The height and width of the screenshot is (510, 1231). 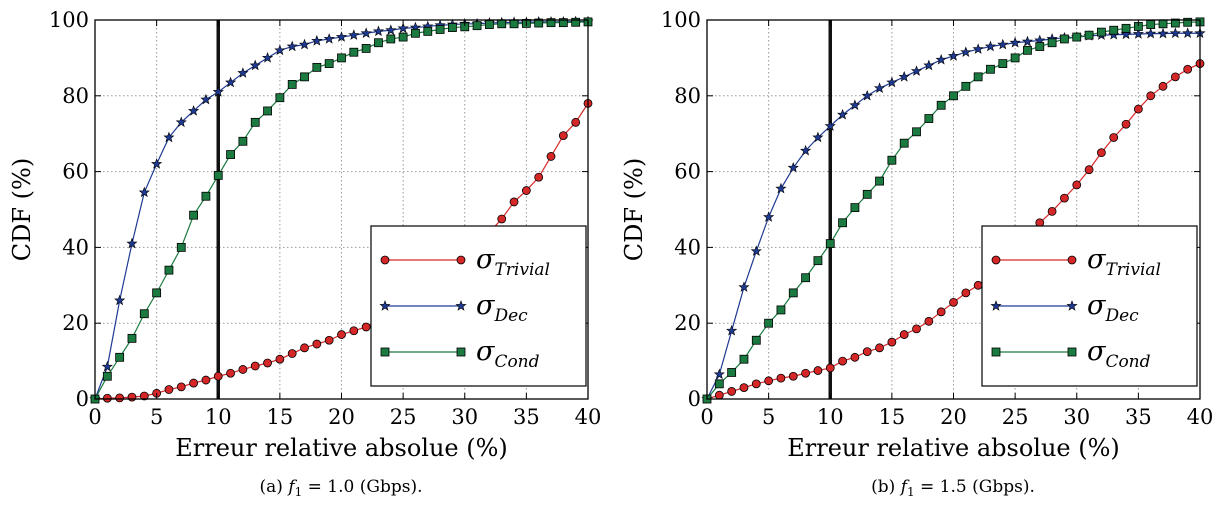 What do you see at coordinates (218, 417) in the screenshot?
I see `x-tick-label: 10` at bounding box center [218, 417].